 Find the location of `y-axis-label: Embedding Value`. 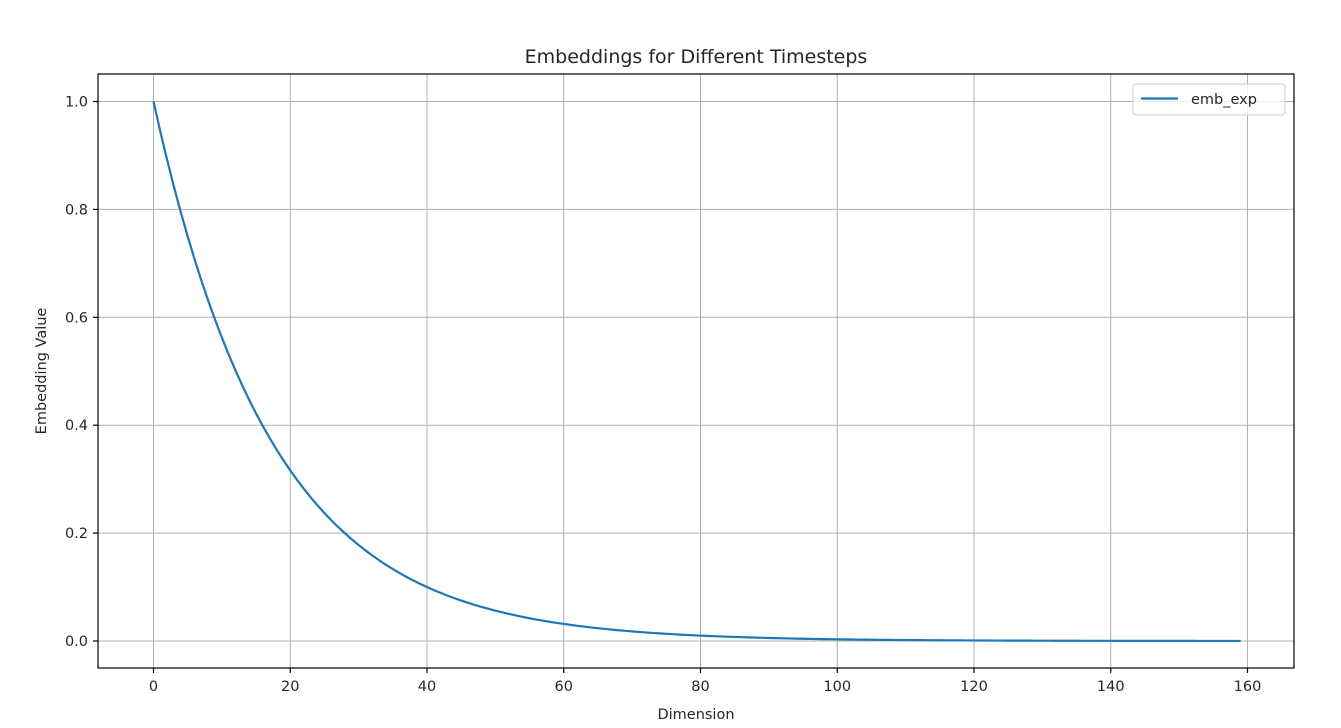

y-axis-label: Embedding Value is located at coordinates (42, 371).